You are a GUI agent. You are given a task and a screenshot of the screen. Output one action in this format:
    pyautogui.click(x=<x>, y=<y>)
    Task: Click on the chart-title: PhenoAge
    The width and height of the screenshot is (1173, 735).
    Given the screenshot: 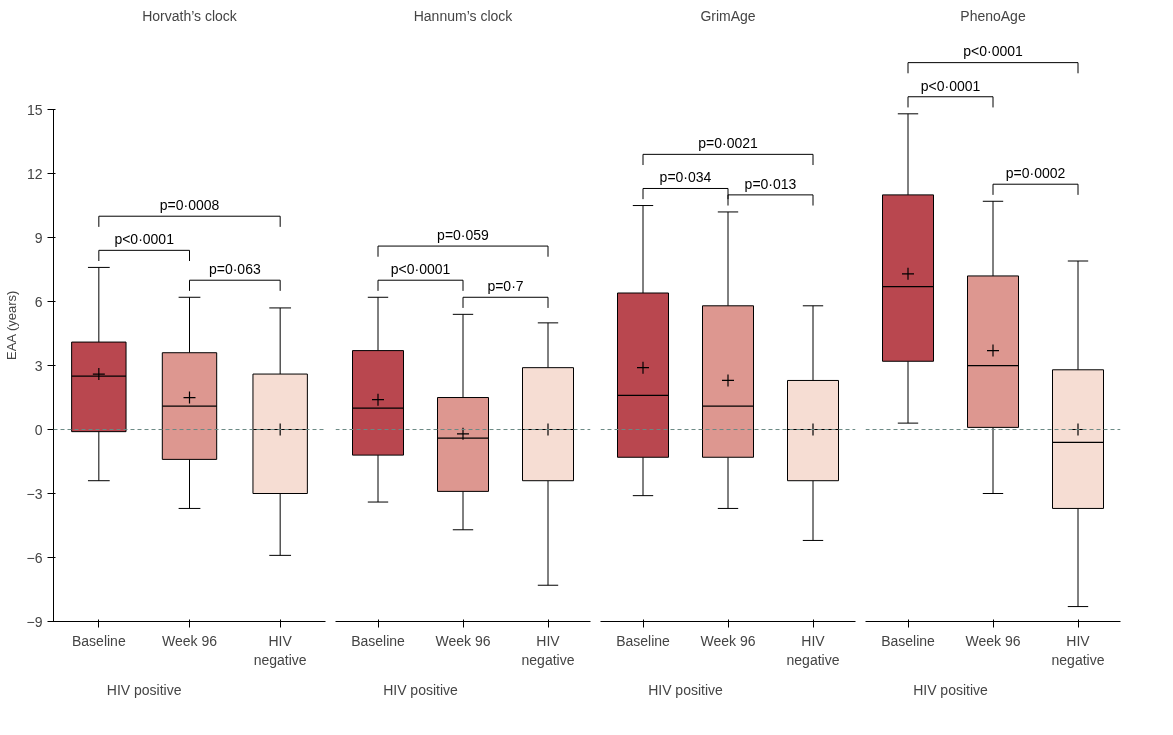 What is the action you would take?
    pyautogui.click(x=993, y=15)
    